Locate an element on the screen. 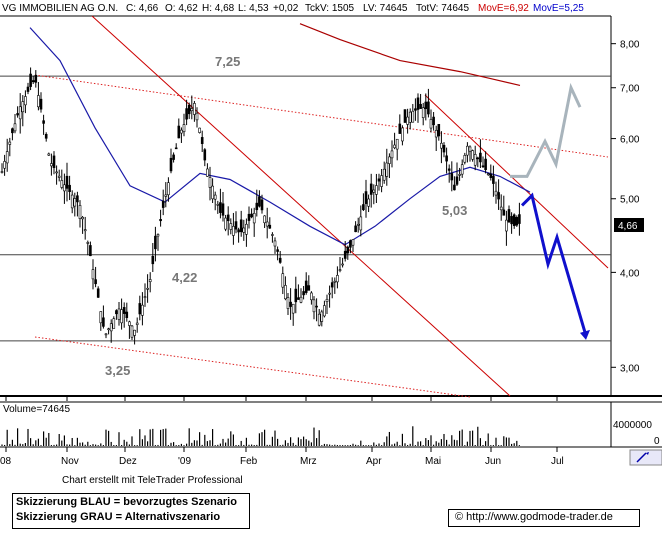 The image size is (662, 539). x-tick-label-5: Mrz is located at coordinates (308, 461).